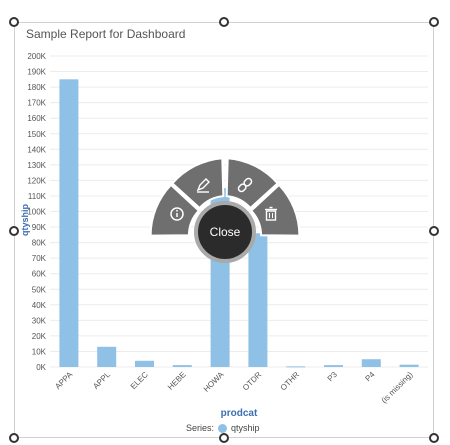 This screenshot has width=450, height=445. I want to click on resize-handle-bottom-center, so click(224, 438).